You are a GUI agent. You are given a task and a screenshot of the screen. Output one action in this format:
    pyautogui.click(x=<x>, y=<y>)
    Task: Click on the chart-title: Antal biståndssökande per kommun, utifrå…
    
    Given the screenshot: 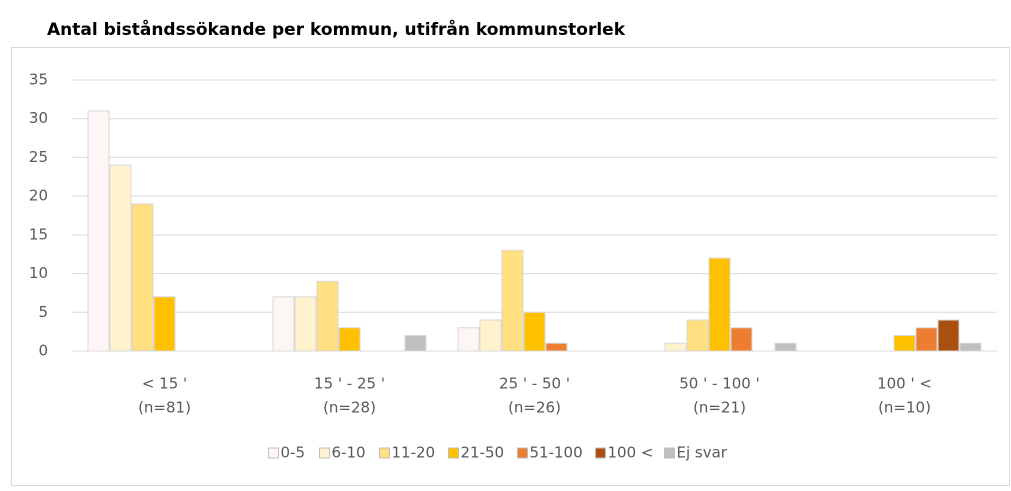 What is the action you would take?
    pyautogui.click(x=336, y=29)
    